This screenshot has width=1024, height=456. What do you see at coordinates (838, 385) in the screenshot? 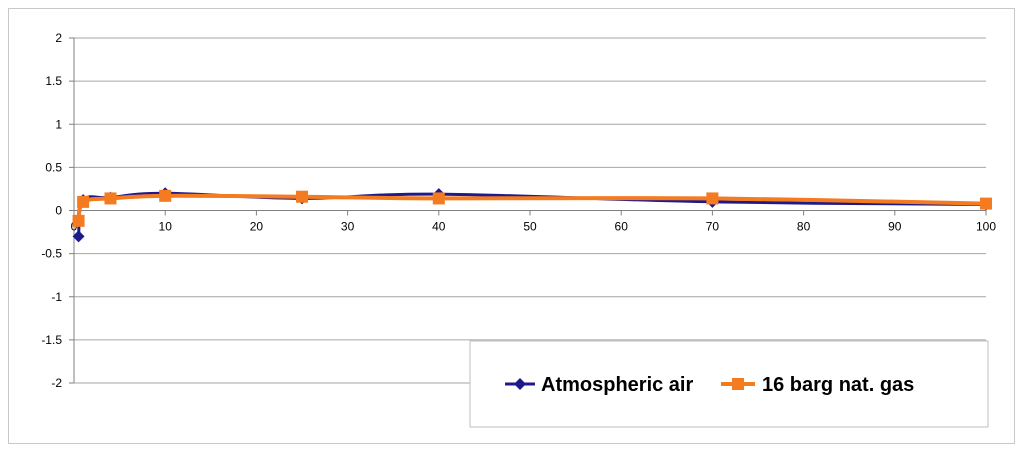
I see `legend-label-nat-gas: 16 barg nat. gas` at bounding box center [838, 385].